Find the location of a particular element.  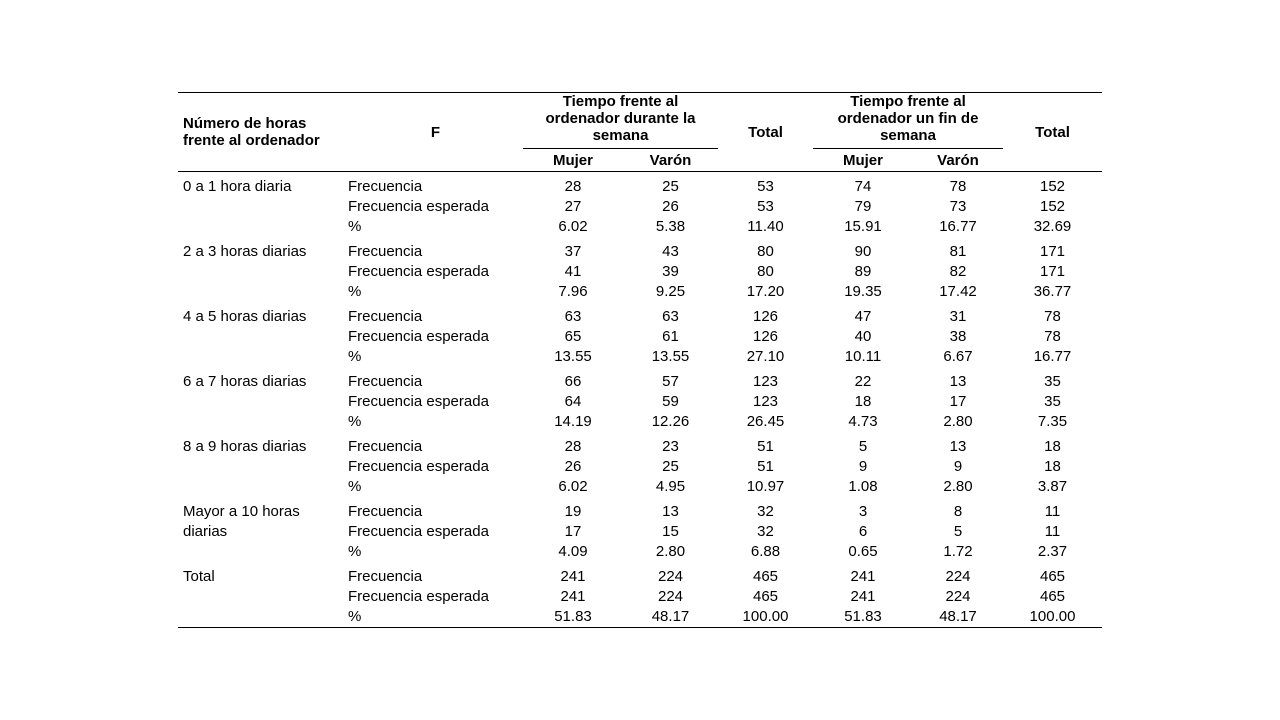

table-row: % 14.19 12.26 26.45 4.73 2.80 7.35 is located at coordinates (640, 422).